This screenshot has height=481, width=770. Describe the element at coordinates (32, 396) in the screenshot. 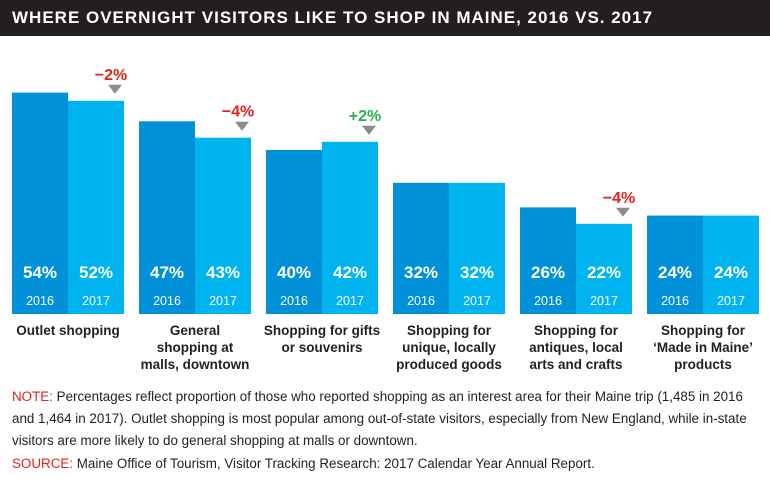

I see `note-label: NOTE:` at that location.